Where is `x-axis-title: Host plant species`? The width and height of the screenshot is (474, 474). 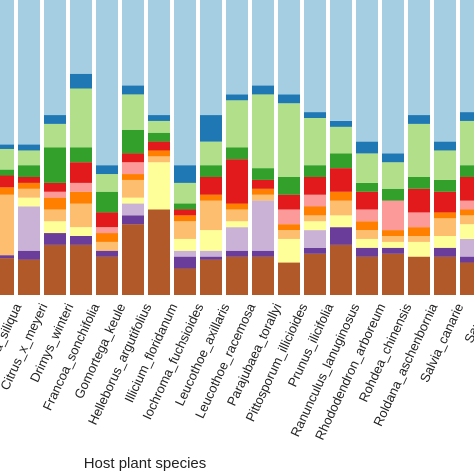 x-axis-title: Host plant species is located at coordinates (145, 463).